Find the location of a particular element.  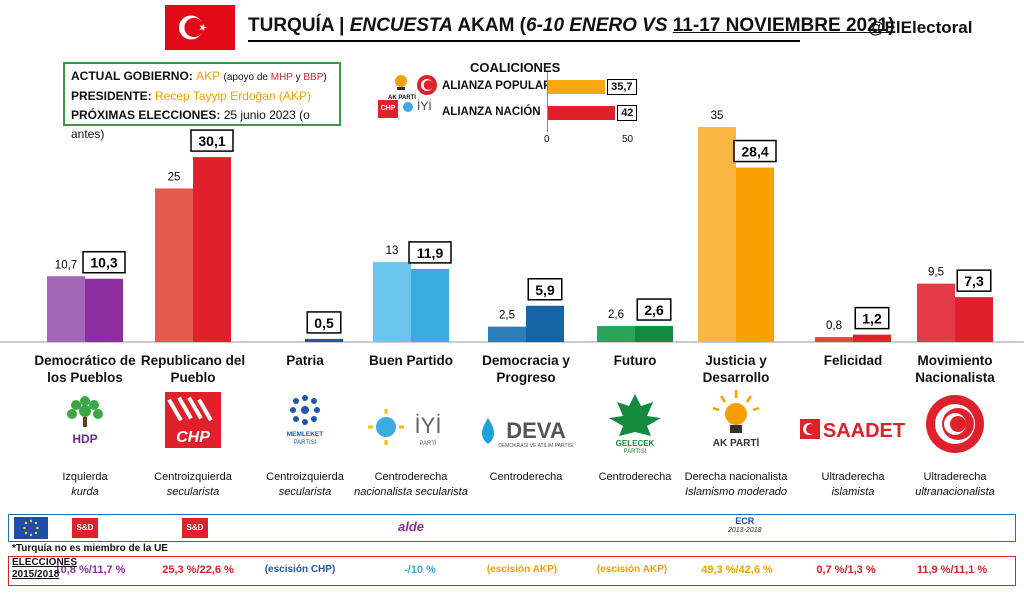

party-ideology-iyi: Centroderecha nacionalista secularista is located at coordinates (411, 485).